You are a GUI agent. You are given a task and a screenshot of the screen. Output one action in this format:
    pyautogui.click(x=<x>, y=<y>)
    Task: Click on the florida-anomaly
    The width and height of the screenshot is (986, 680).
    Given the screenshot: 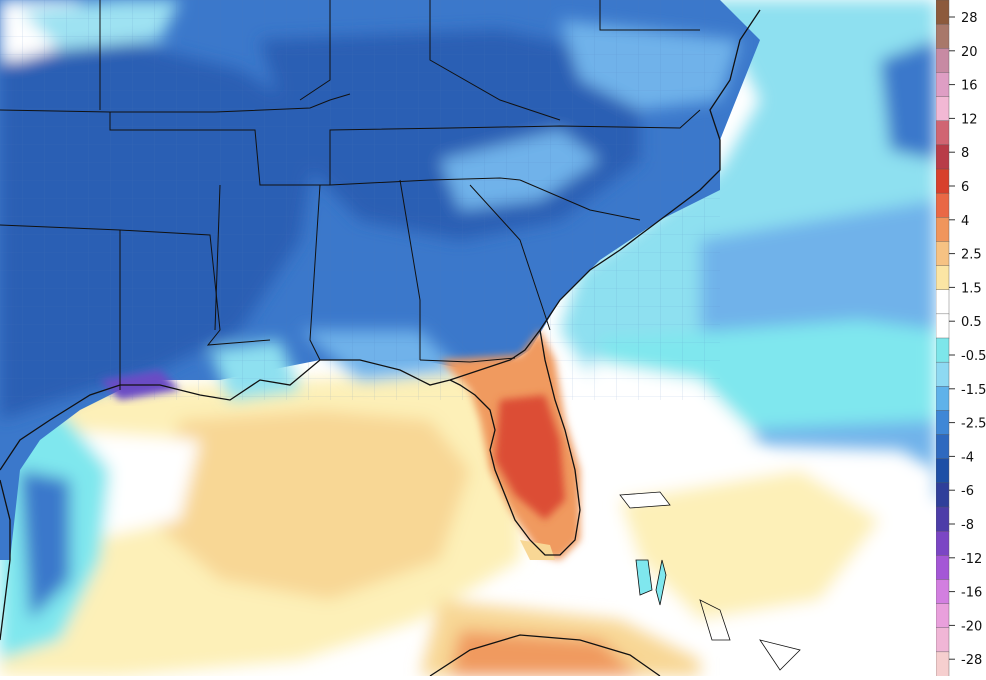 What is the action you would take?
    pyautogui.click(x=510, y=445)
    